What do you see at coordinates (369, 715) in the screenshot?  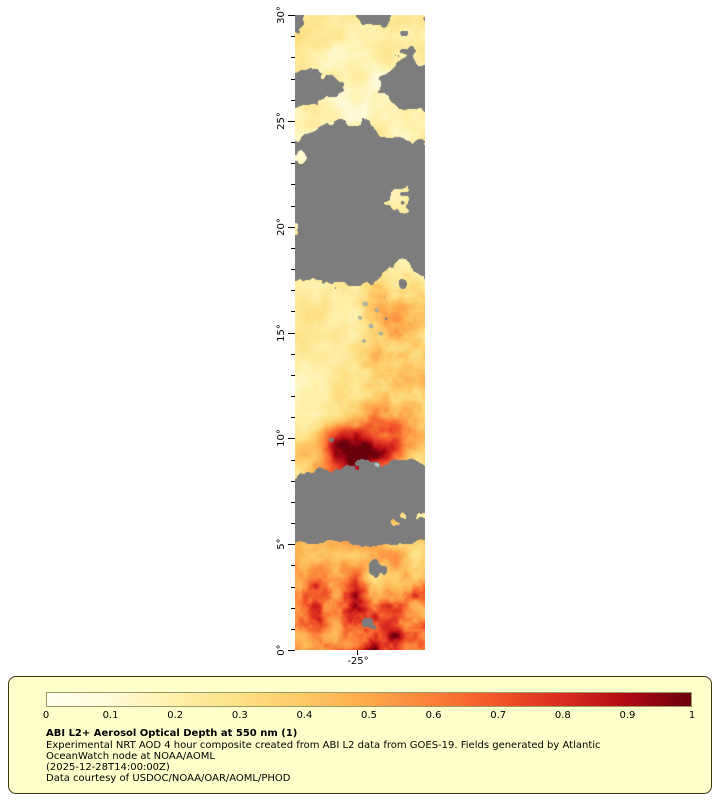 I see `colorbar-tick-label: 0.5` at bounding box center [369, 715].